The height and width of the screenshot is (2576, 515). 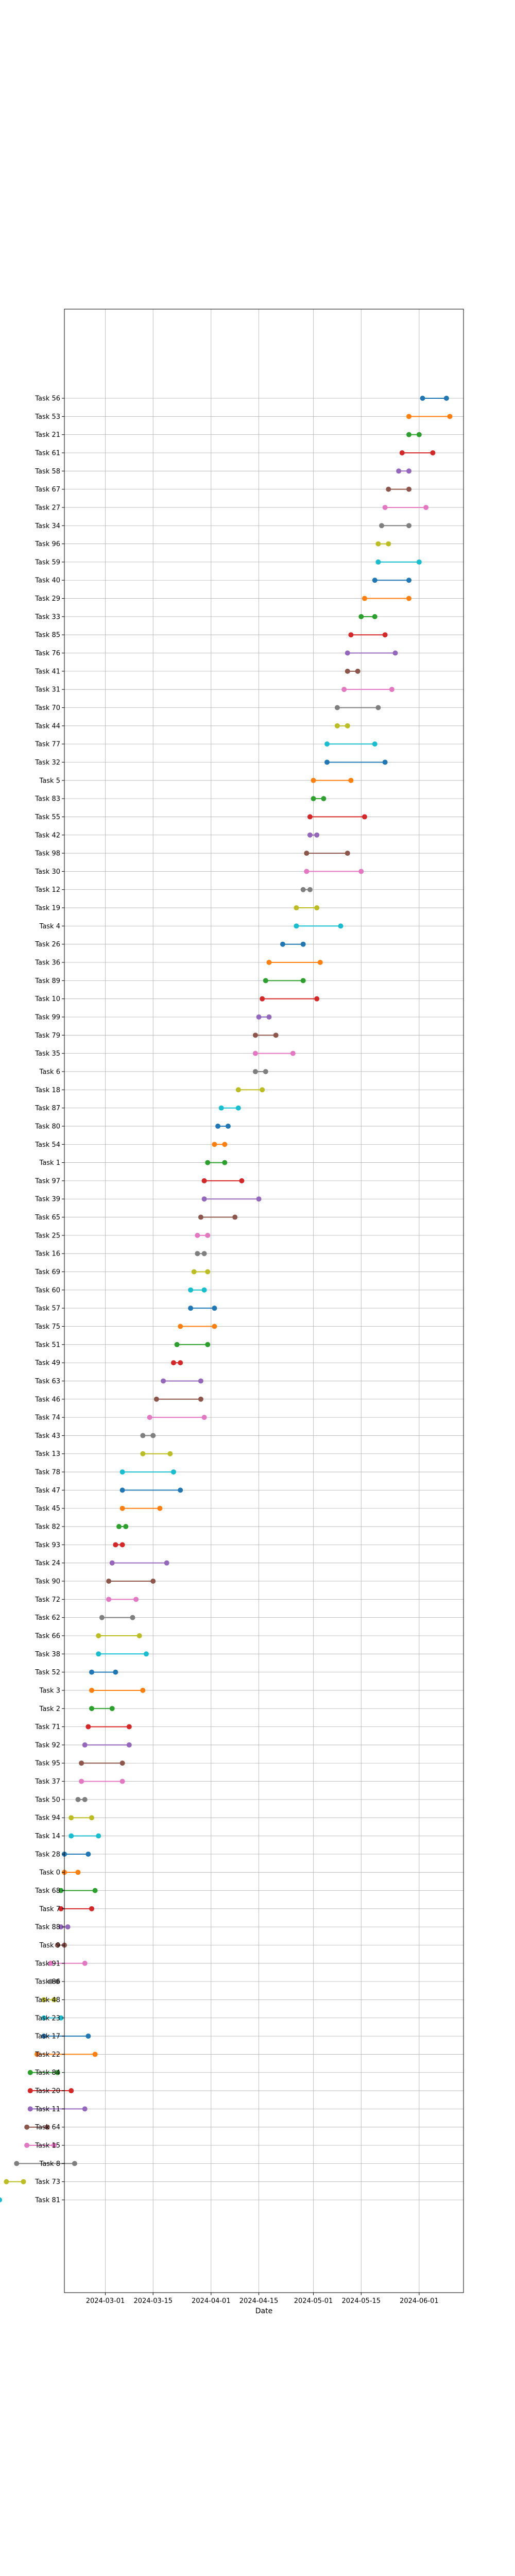 I want to click on y-tick-label: Task 11, so click(x=47, y=2109).